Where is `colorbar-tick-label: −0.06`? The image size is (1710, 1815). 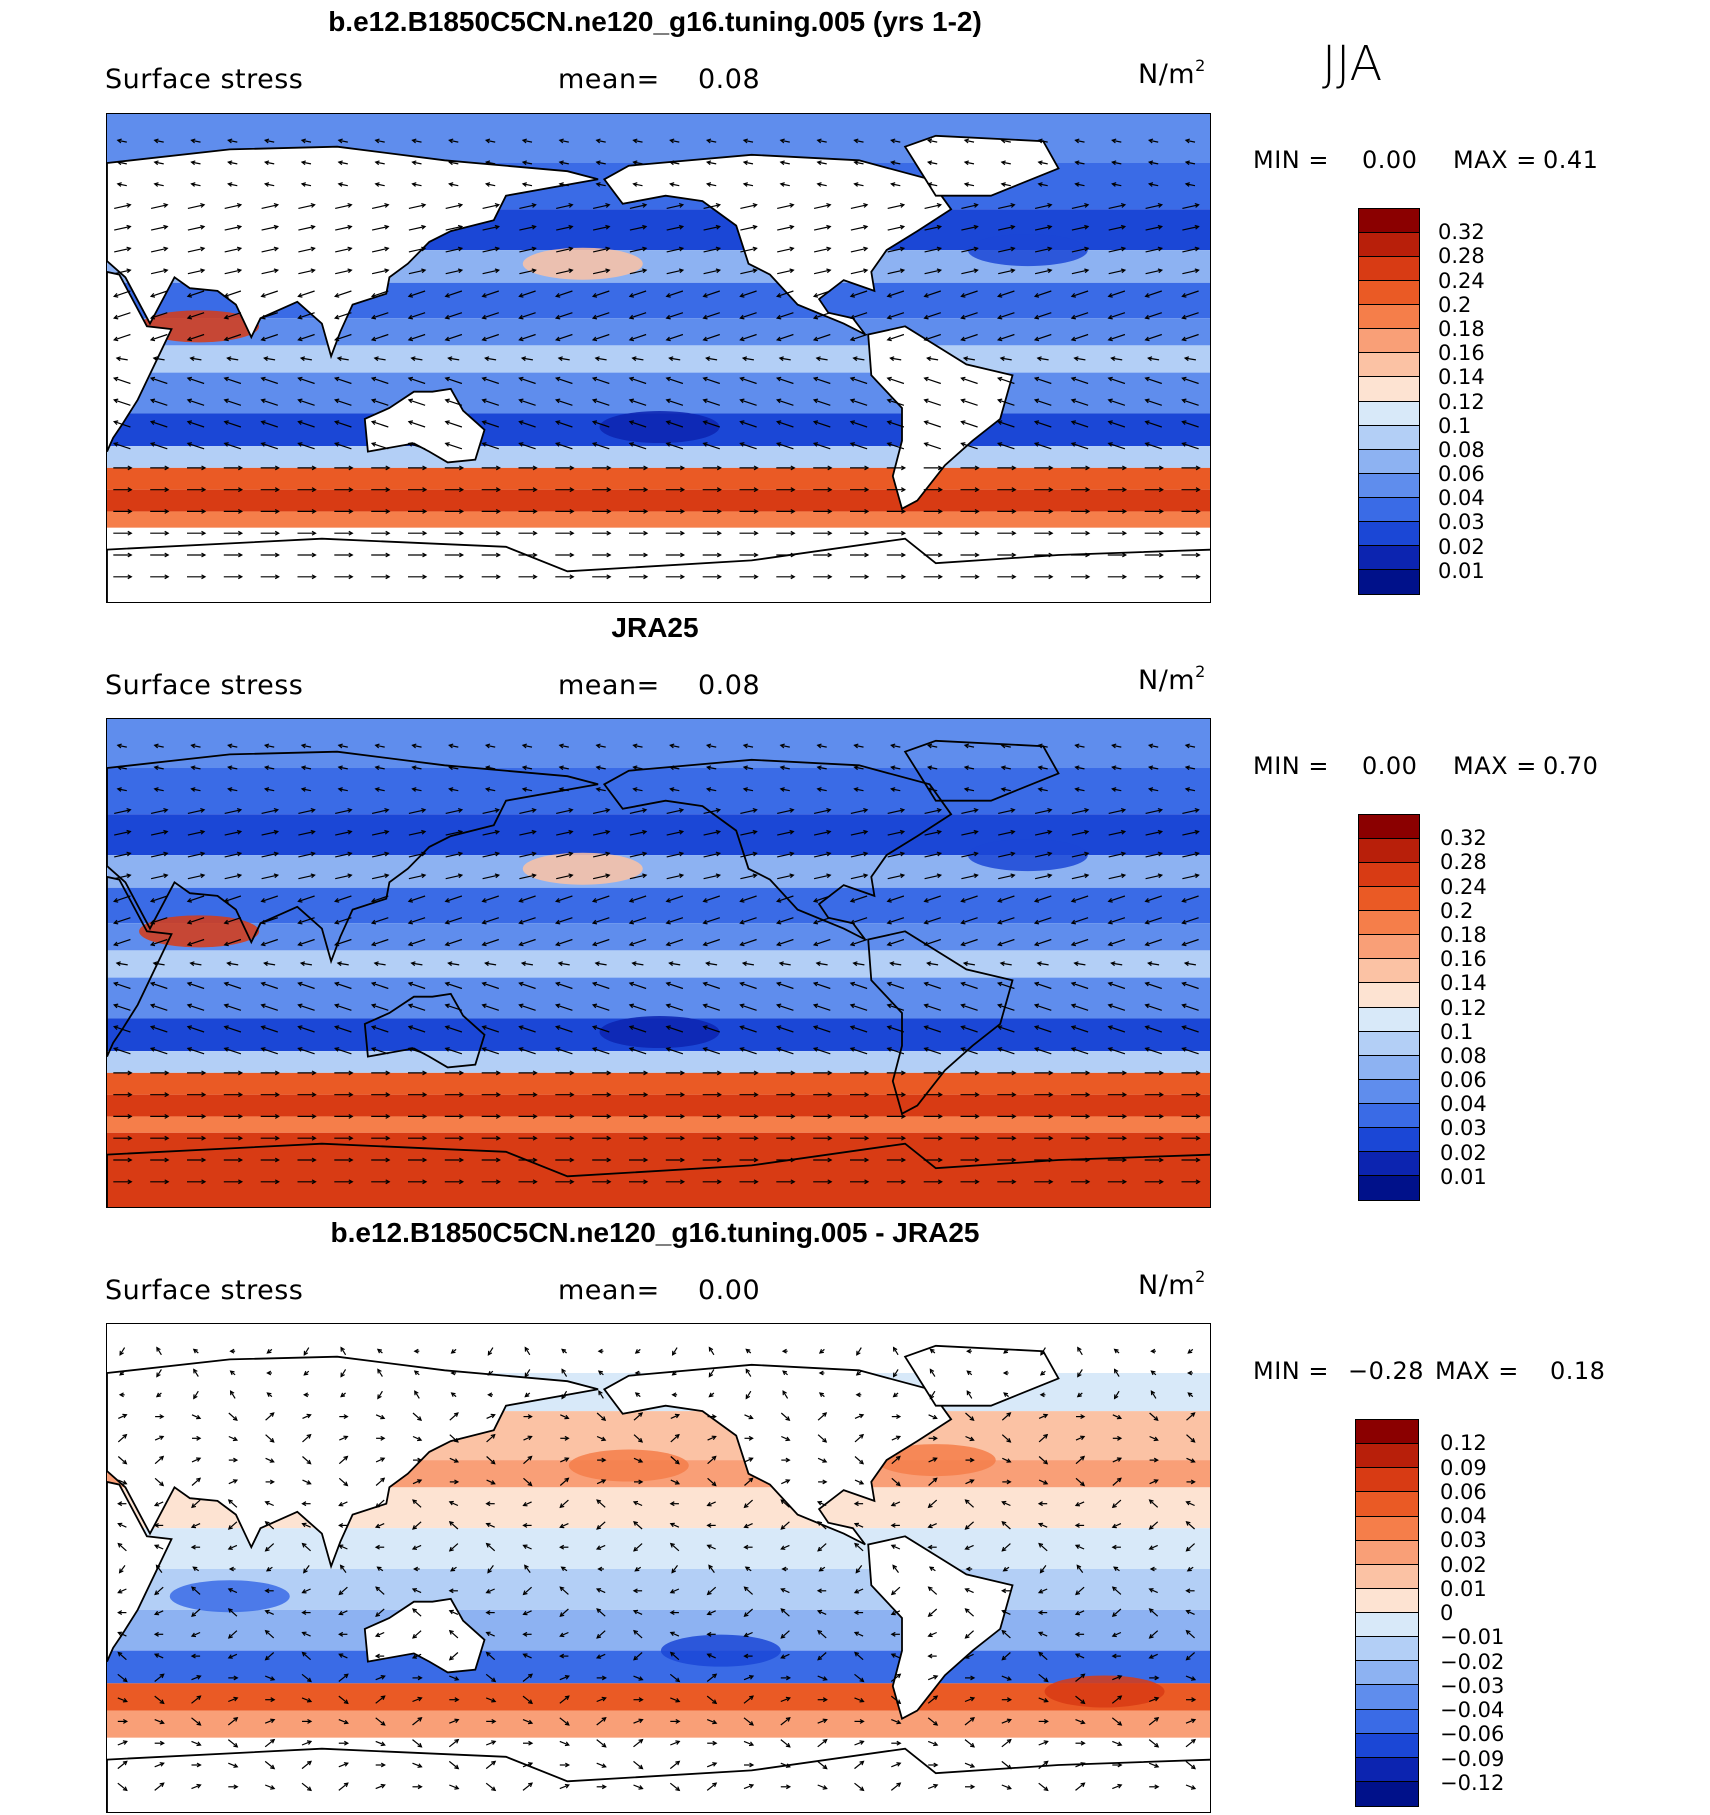
colorbar-tick-label: −0.06 is located at coordinates (1472, 1734).